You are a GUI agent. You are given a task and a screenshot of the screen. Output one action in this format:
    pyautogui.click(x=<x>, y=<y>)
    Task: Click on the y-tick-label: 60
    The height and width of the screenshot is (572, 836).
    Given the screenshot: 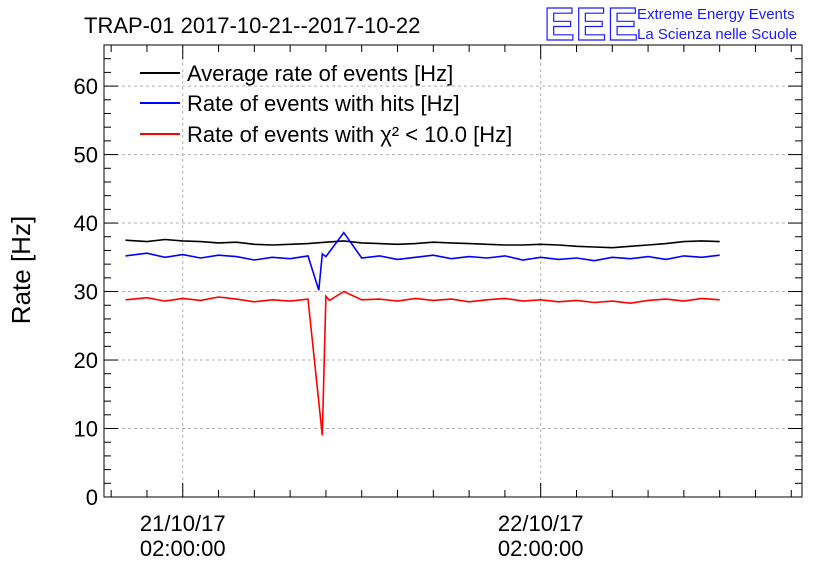 What is the action you would take?
    pyautogui.click(x=86, y=86)
    